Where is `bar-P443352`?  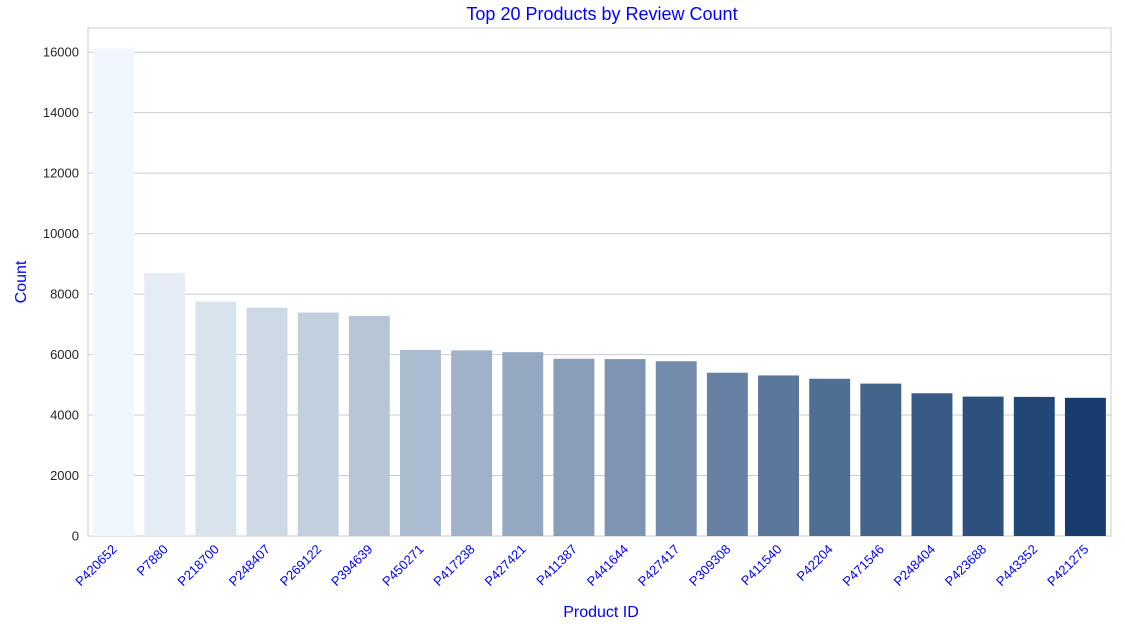
bar-P443352 is located at coordinates (1034, 466).